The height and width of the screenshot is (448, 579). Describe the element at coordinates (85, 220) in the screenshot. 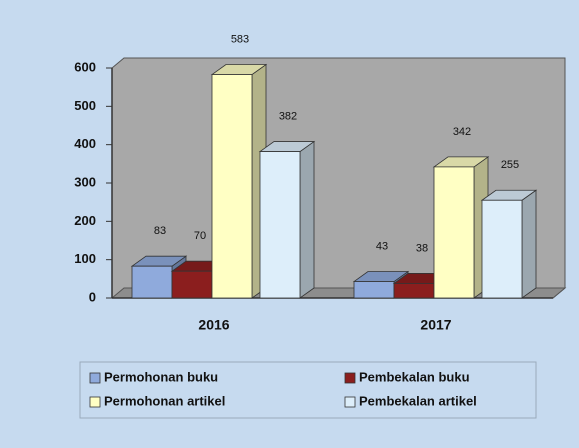

I see `y-tick-label: 200` at that location.